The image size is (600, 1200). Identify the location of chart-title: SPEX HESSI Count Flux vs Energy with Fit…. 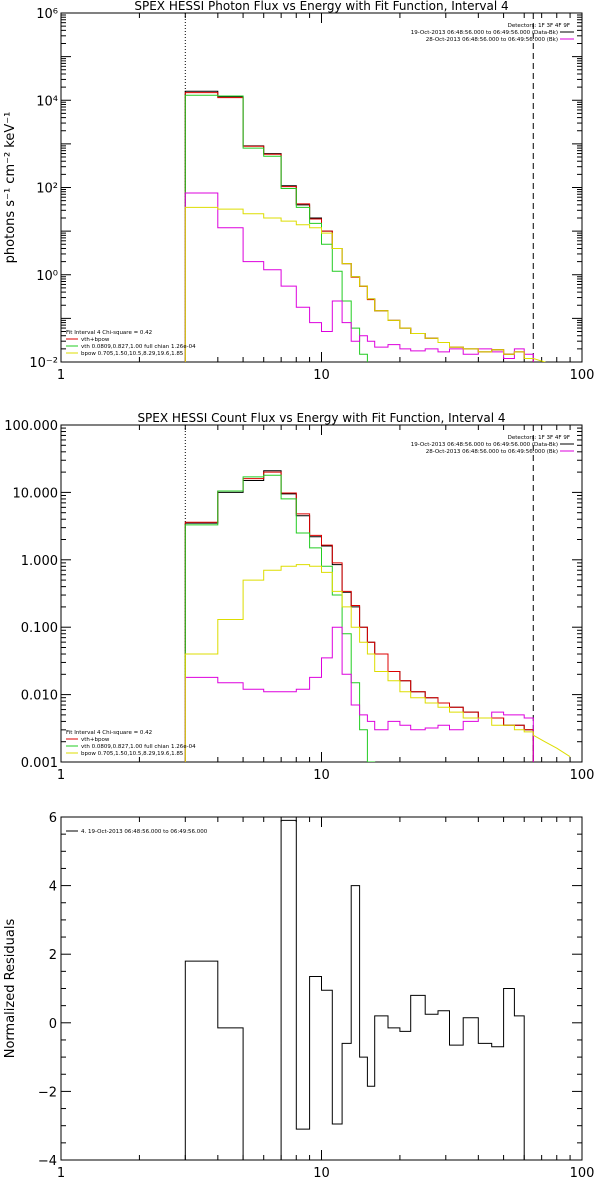
(321, 418).